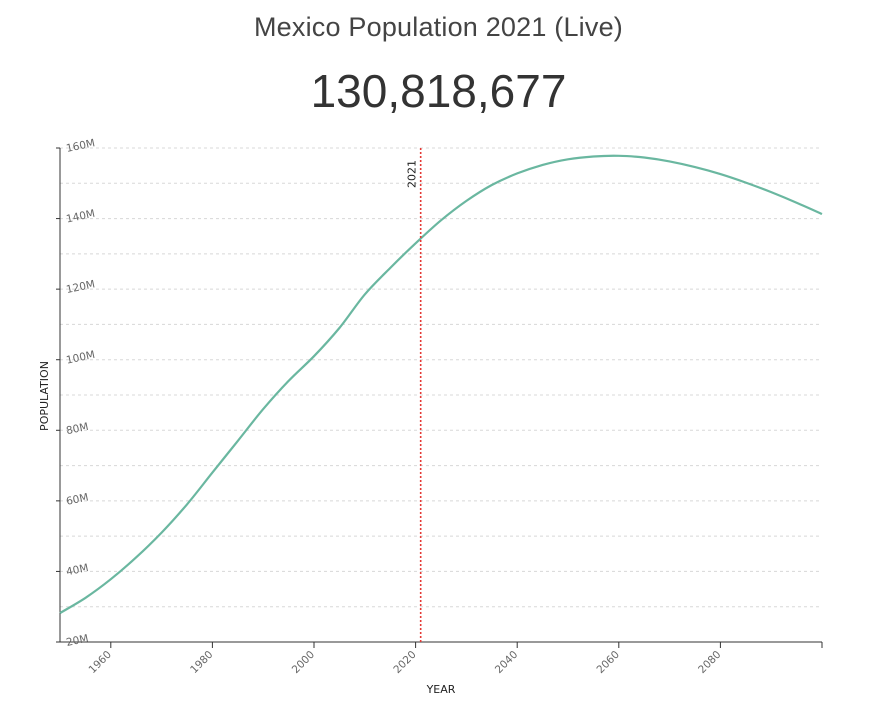 The image size is (877, 708). I want to click on y-axis-title: POPULATION, so click(44, 396).